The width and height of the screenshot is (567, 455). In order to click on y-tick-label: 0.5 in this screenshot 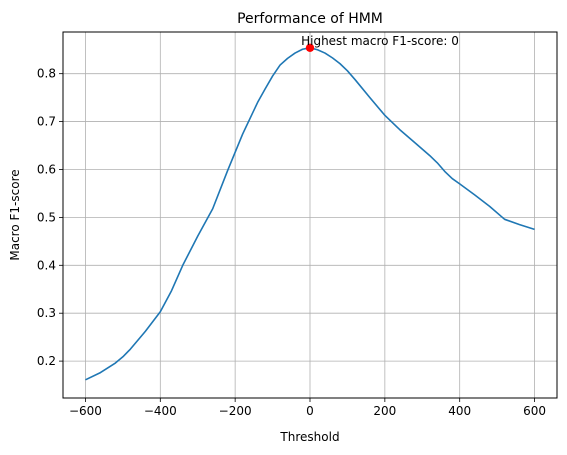, I will do `click(46, 217)`.